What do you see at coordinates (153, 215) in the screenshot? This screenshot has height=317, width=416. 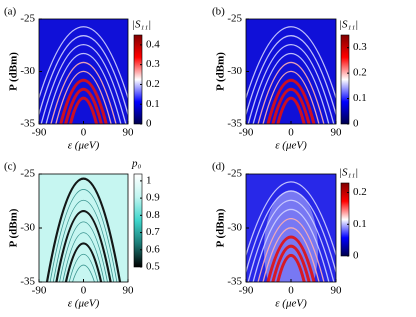 I see `colorbar-tick-label: 0.8` at bounding box center [153, 215].